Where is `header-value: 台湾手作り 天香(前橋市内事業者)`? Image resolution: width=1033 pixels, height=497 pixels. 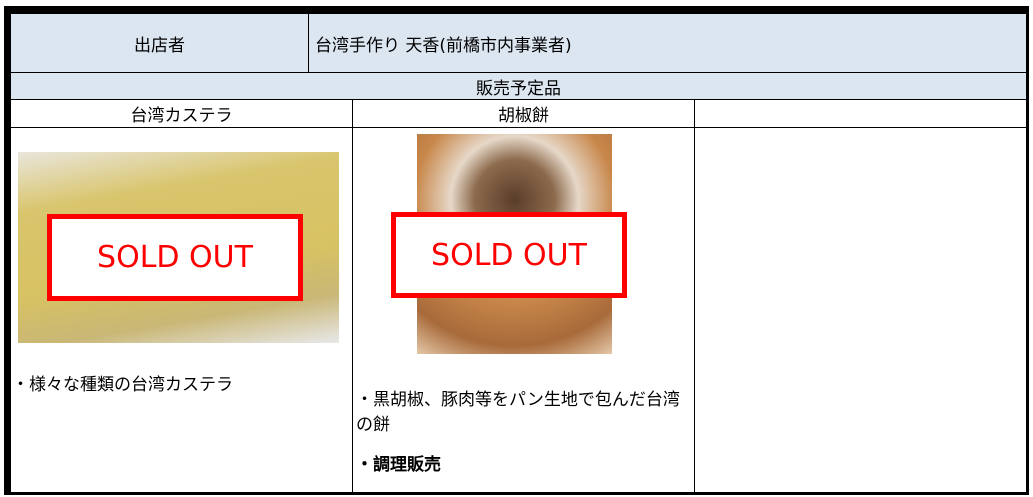 header-value: 台湾手作り 天香(前橋市内事業者) is located at coordinates (667, 43).